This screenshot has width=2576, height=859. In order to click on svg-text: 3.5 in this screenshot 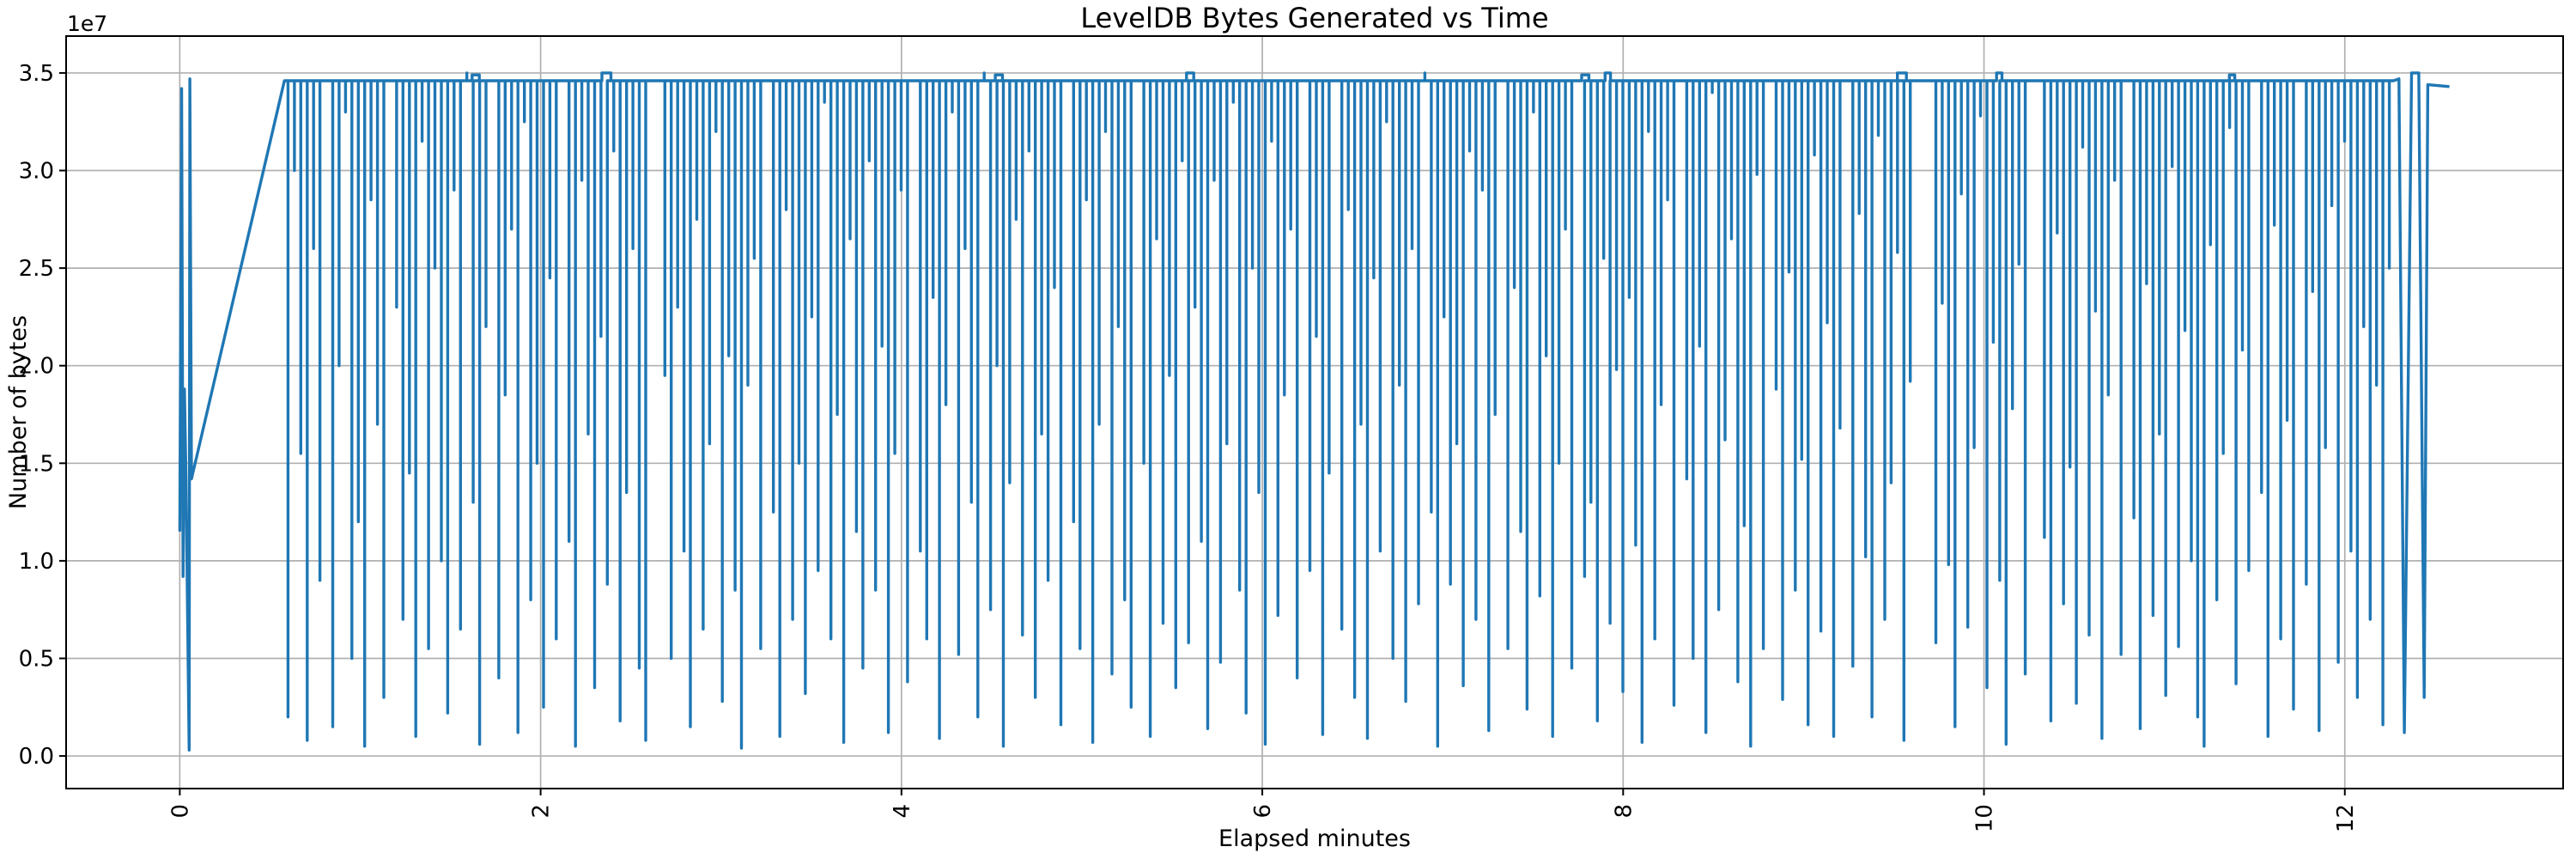, I will do `click(36, 74)`.